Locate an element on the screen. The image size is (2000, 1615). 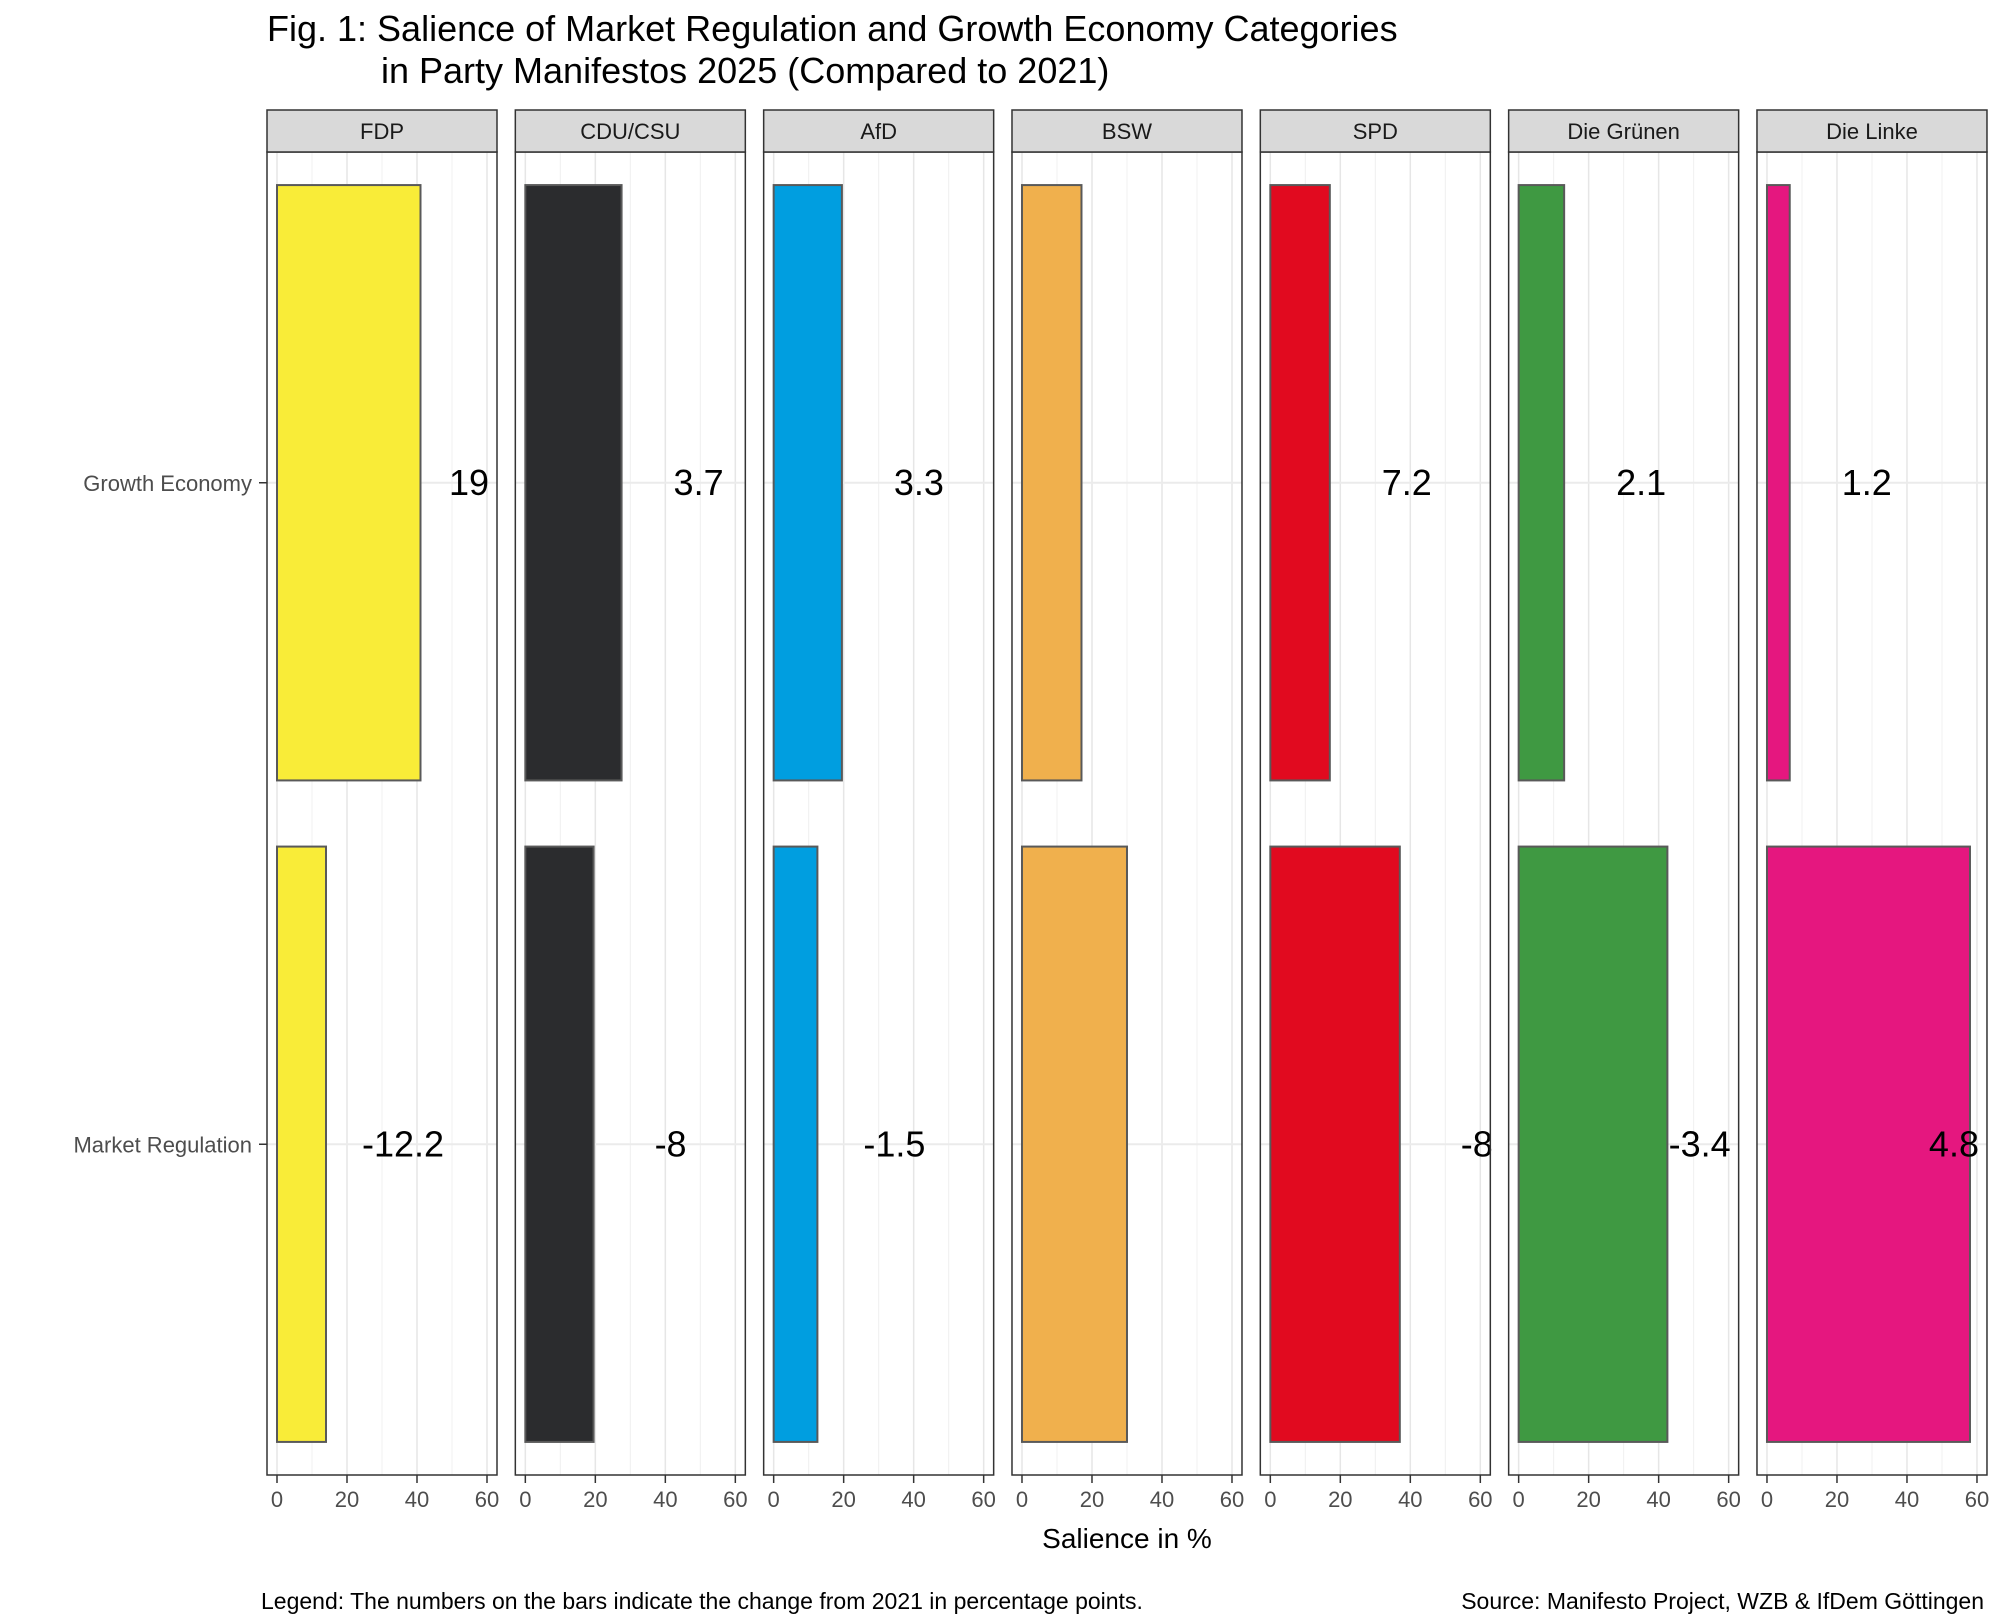
strip-spd is located at coordinates (1375, 131).